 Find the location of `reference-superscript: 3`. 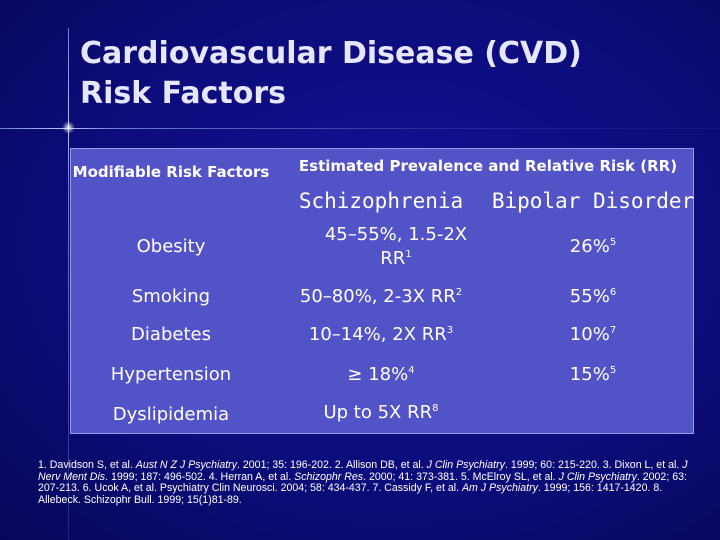

reference-superscript: 3 is located at coordinates (450, 330).